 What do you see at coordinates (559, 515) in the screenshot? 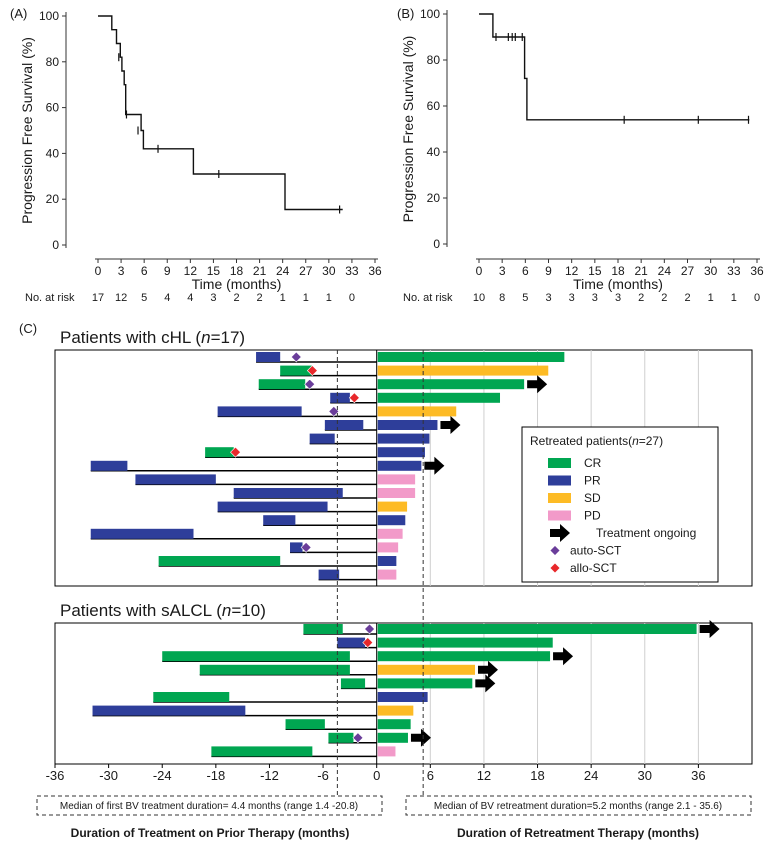
I see `legend-swatch-pd` at bounding box center [559, 515].